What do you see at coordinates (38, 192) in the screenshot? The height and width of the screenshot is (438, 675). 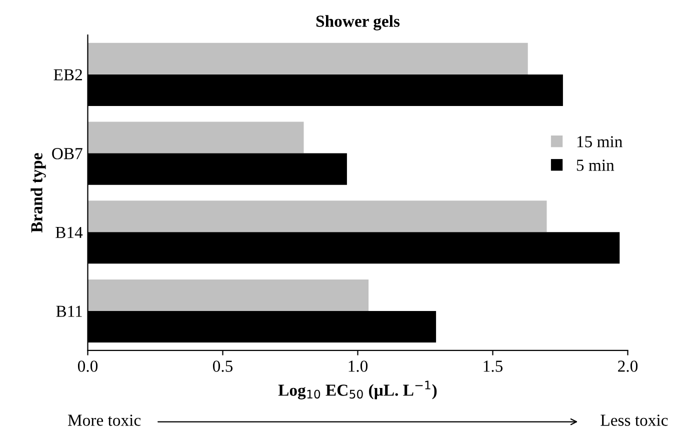 I see `y-axis-title: Brand type` at bounding box center [38, 192].